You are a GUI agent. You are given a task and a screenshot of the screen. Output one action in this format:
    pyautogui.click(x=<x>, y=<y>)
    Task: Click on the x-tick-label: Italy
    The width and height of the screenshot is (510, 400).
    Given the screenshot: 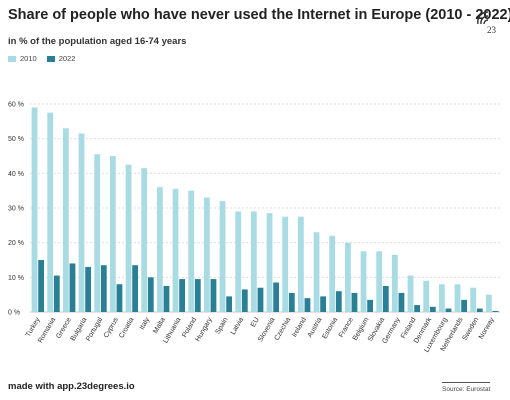 What is the action you would take?
    pyautogui.click(x=145, y=323)
    